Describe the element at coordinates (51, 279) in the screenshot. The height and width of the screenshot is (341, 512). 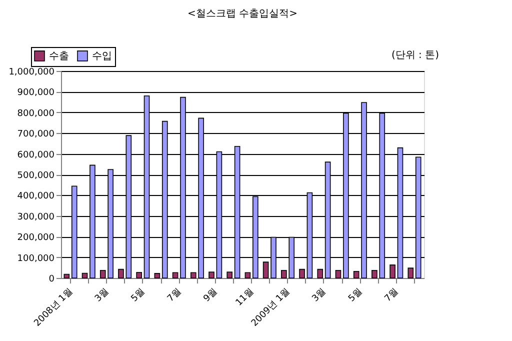
I see `y-tick-label: 0` at that location.